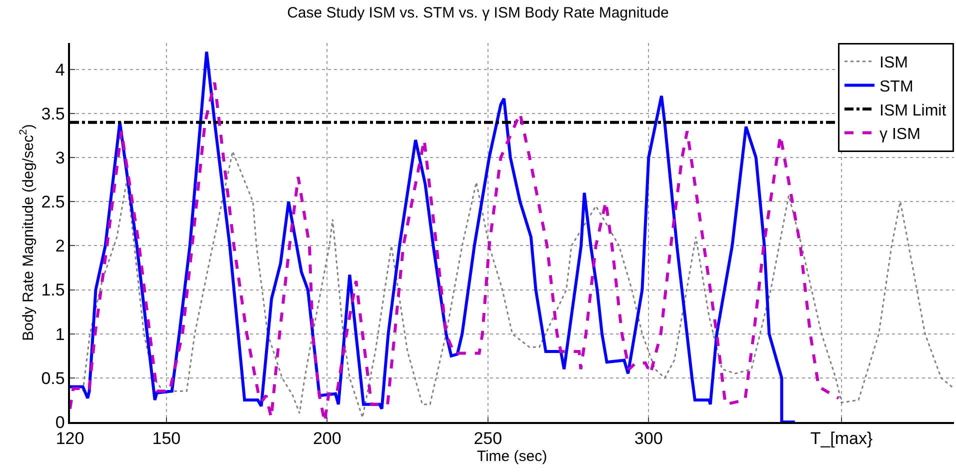  I want to click on x-tick-label: 300, so click(648, 438).